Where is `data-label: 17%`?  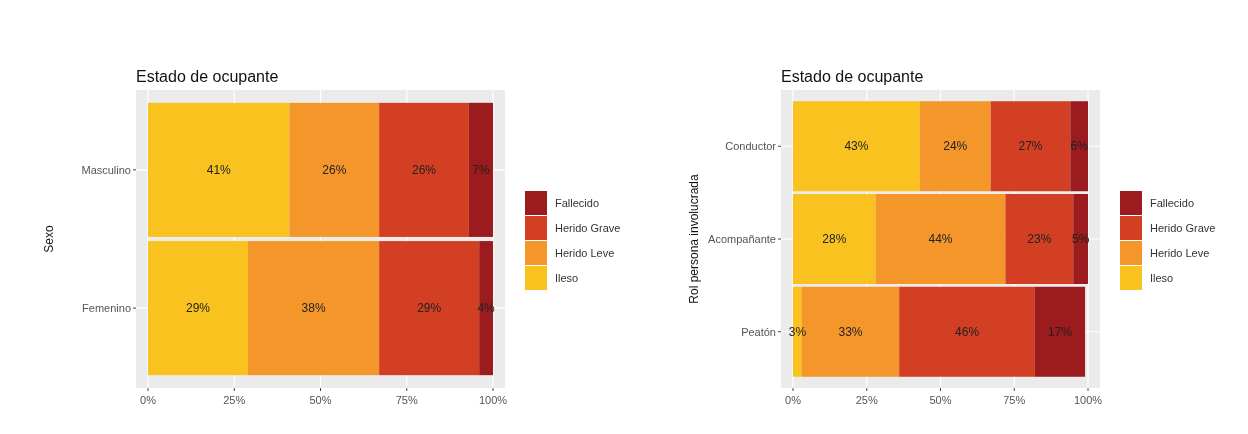 data-label: 17% is located at coordinates (1060, 331).